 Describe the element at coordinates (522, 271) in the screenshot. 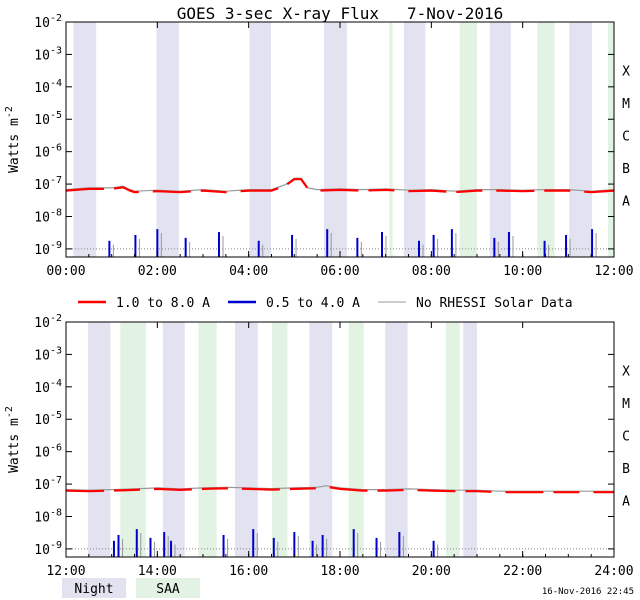

I see `x-tick-label: 10:00` at that location.